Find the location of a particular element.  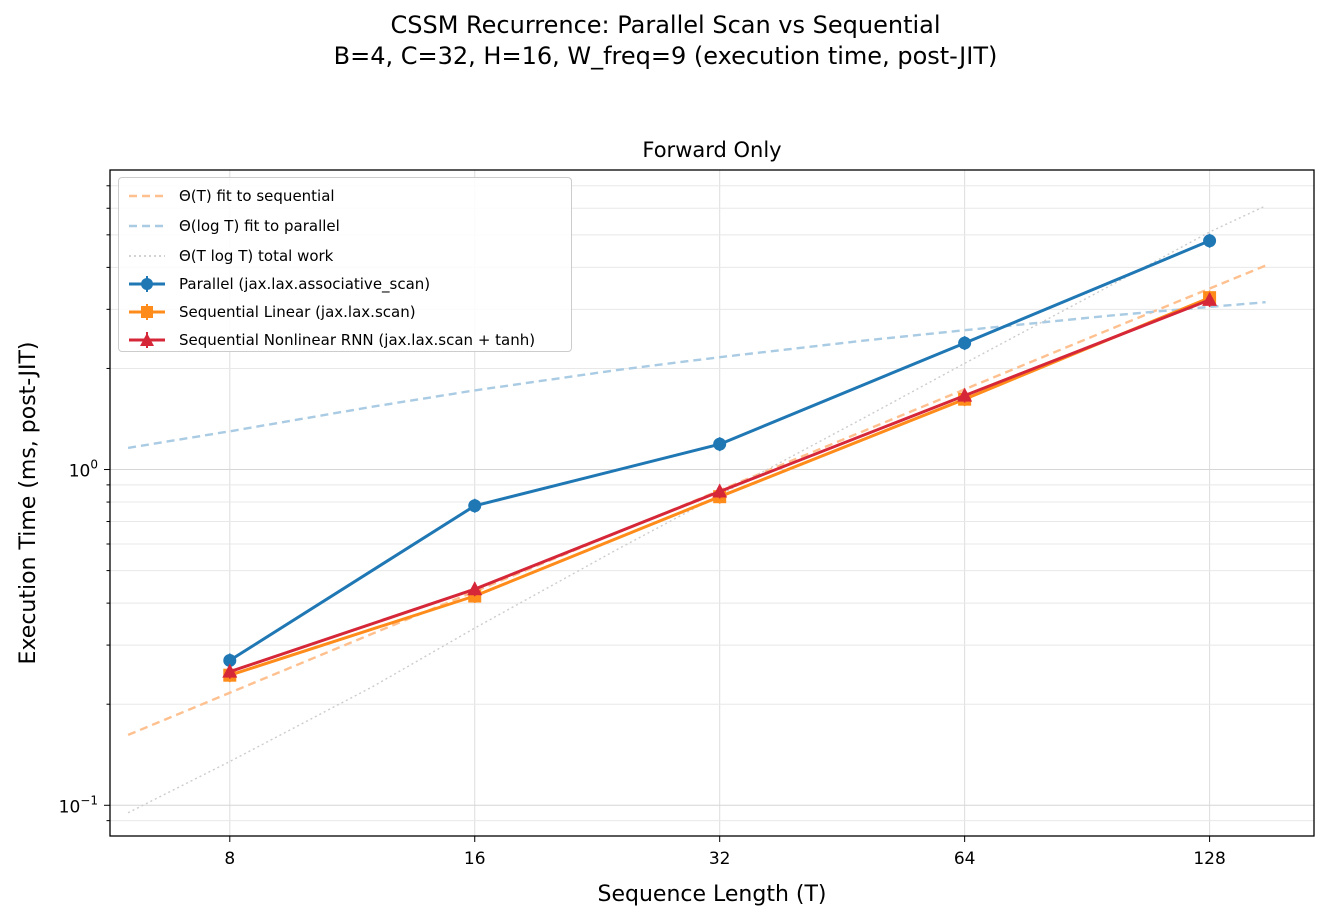

legend-entry-log-fit: Θ(log T) fit to parallel is located at coordinates (232, 226).